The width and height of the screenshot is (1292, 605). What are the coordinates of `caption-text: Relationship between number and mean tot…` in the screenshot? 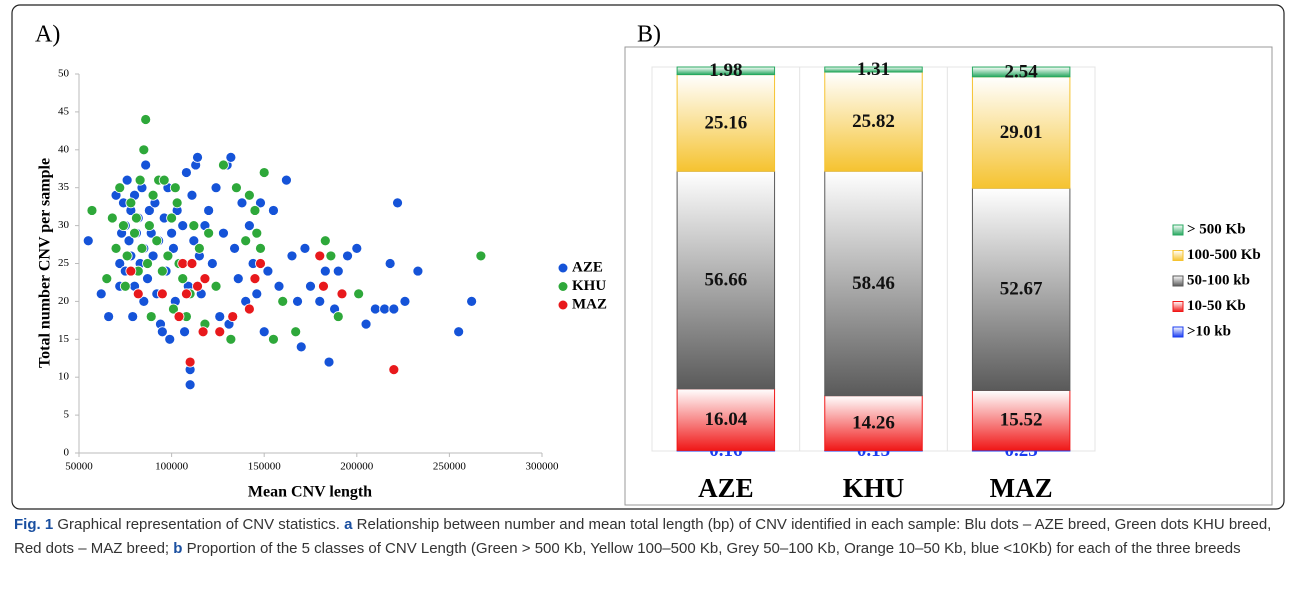 It's located at (643, 536).